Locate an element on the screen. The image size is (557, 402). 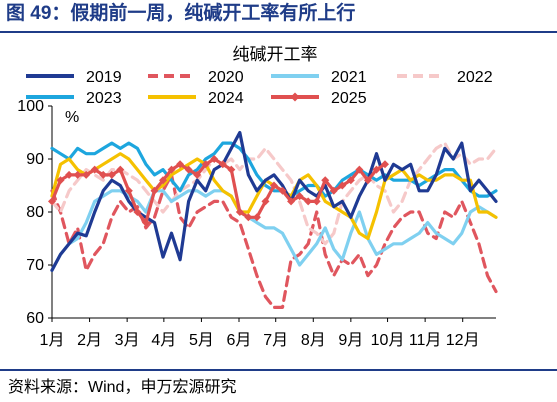
legend-label-2019: 2019 is located at coordinates (104, 77).